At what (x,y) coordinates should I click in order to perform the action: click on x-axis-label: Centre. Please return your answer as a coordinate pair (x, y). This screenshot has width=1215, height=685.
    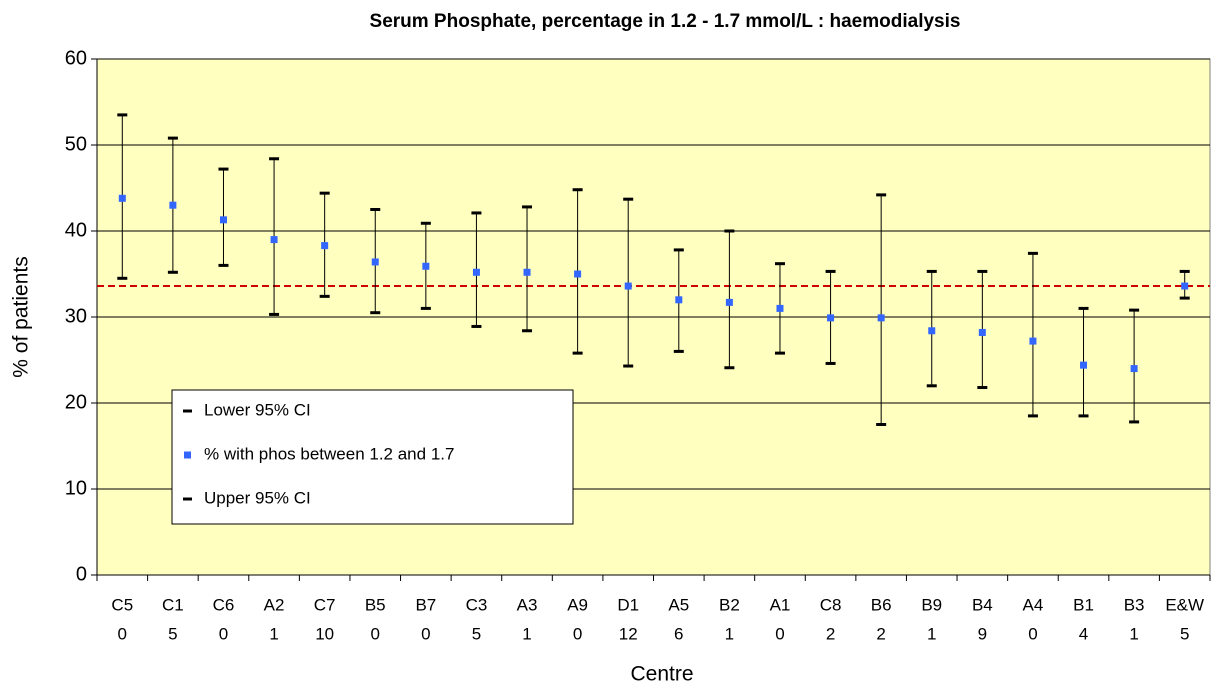
    Looking at the image, I should click on (661, 674).